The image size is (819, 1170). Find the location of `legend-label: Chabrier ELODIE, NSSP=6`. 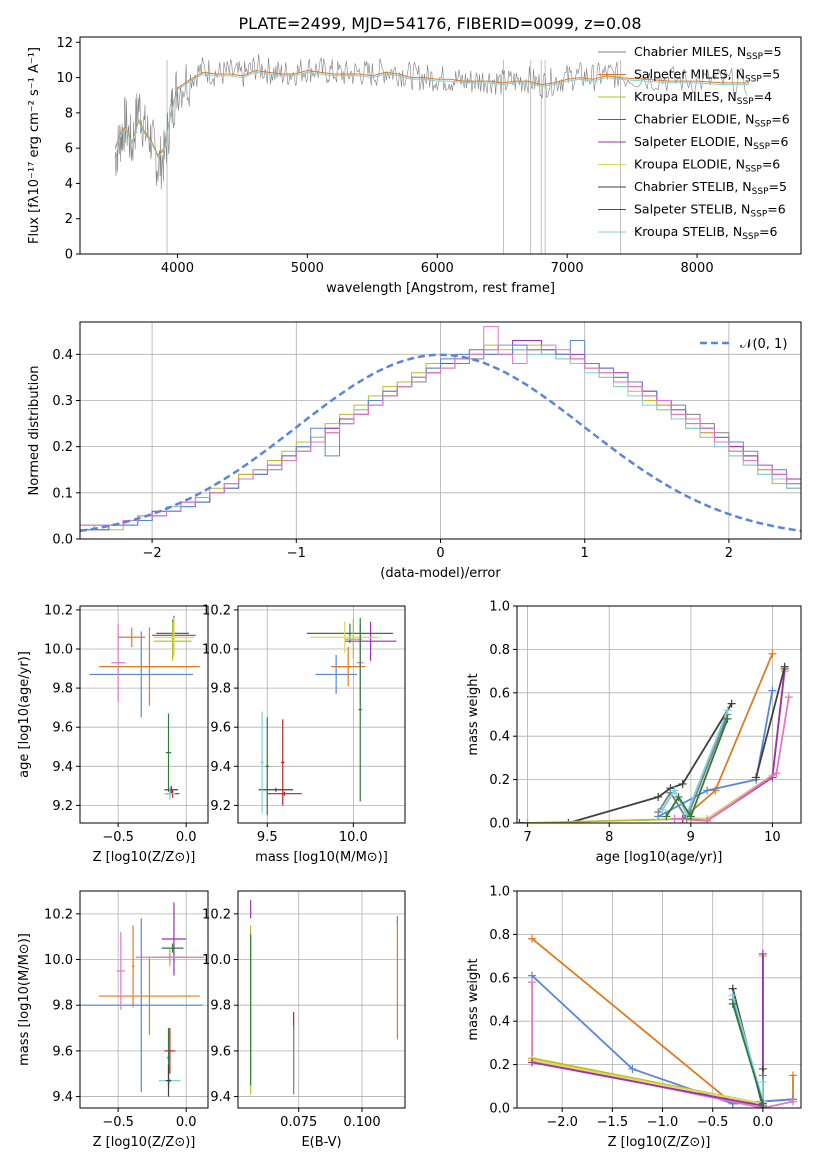

legend-label: Chabrier ELODIE, NSSP=6 is located at coordinates (712, 121).